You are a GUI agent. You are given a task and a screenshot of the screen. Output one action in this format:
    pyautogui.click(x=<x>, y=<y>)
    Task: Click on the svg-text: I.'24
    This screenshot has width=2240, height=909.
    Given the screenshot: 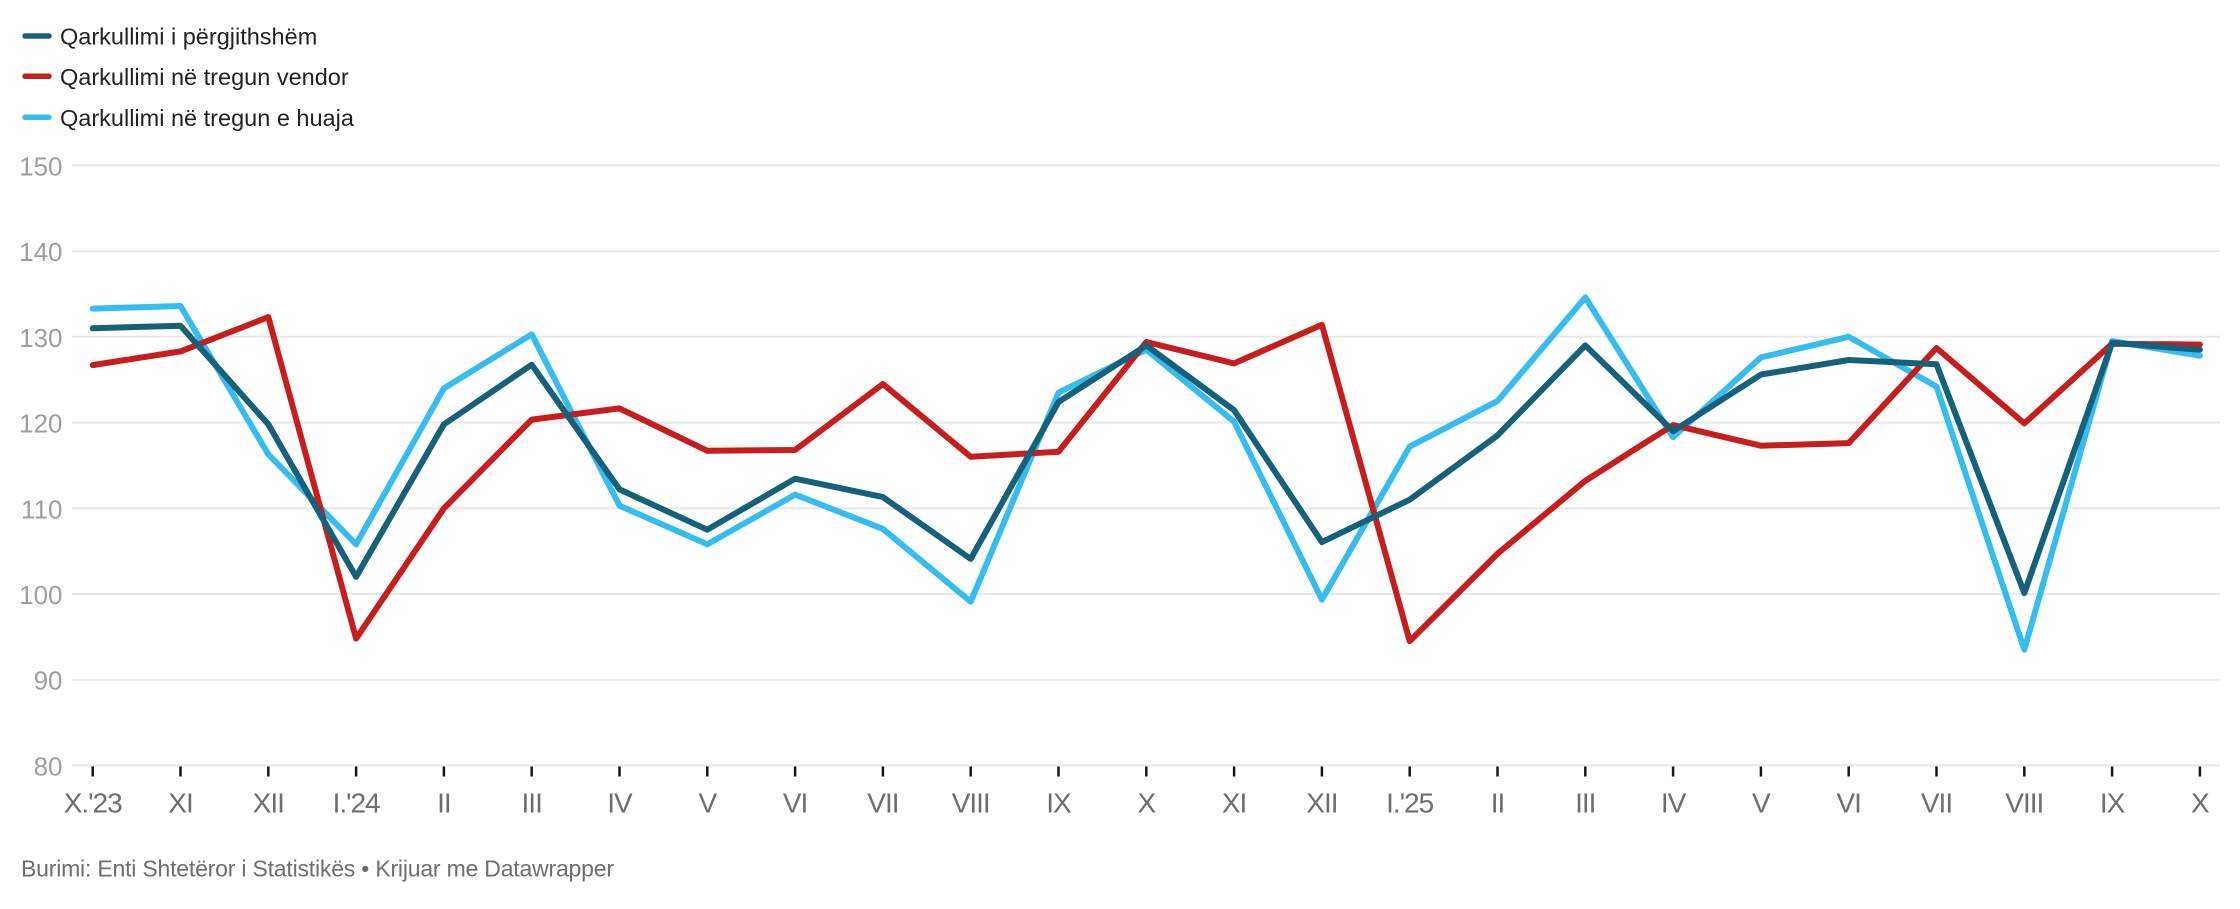 What is the action you would take?
    pyautogui.click(x=356, y=803)
    